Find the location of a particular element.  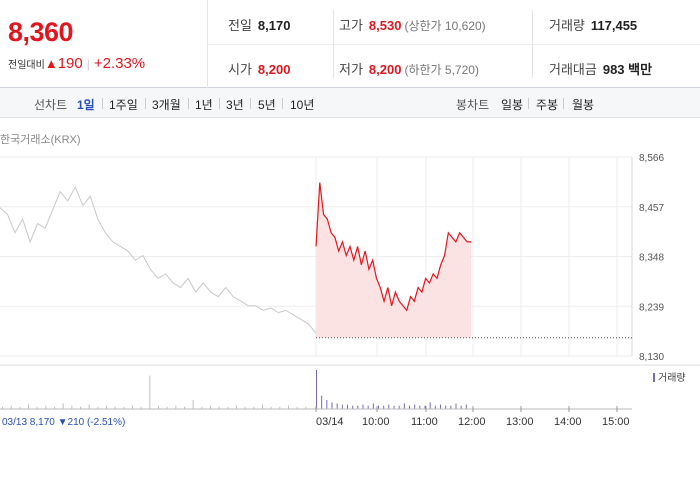

tab-1d: 1일 is located at coordinates (86, 105).